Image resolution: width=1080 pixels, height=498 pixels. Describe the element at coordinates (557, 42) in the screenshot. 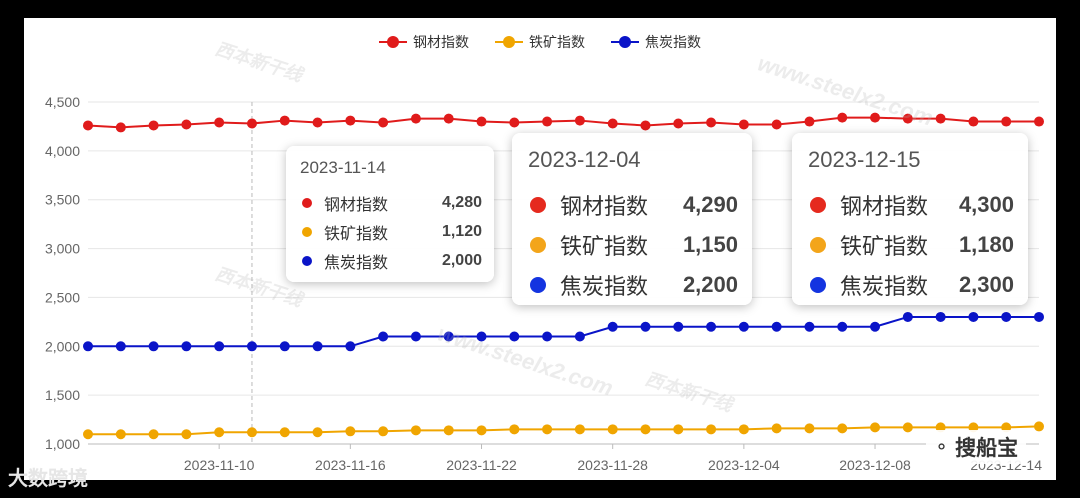

I see `legend-label-iron-ore: 铁矿指数` at that location.